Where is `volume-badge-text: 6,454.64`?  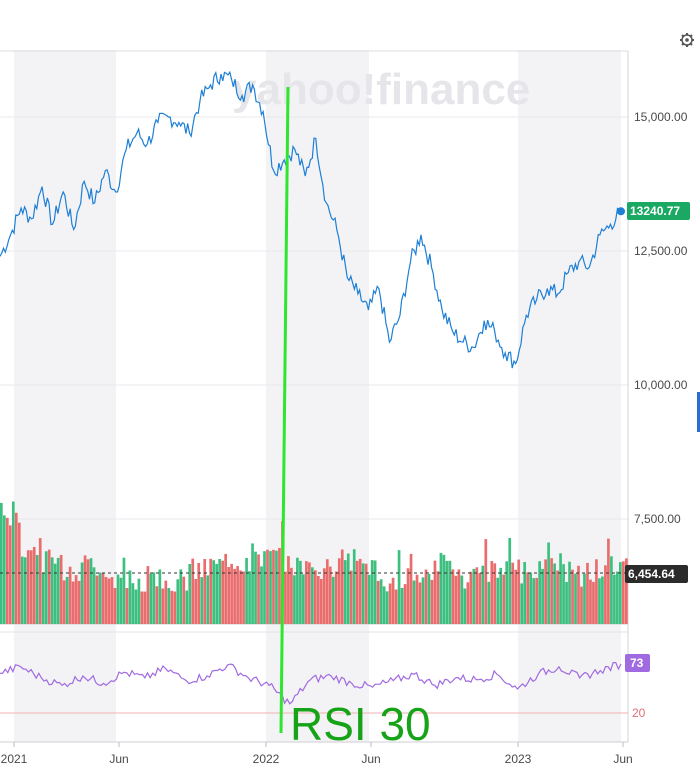
volume-badge-text: 6,454.64 is located at coordinates (651, 574).